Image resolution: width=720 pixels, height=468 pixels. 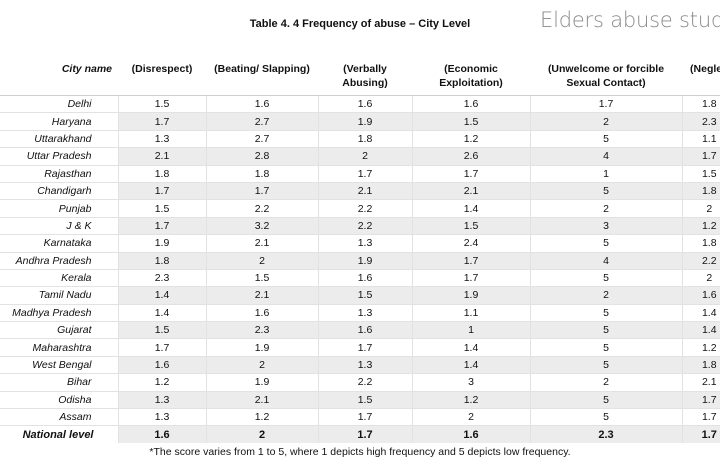 What do you see at coordinates (360, 417) in the screenshot?
I see `table-row: Assam 1.3 1.2 1.7 2 5 1.7` at bounding box center [360, 417].